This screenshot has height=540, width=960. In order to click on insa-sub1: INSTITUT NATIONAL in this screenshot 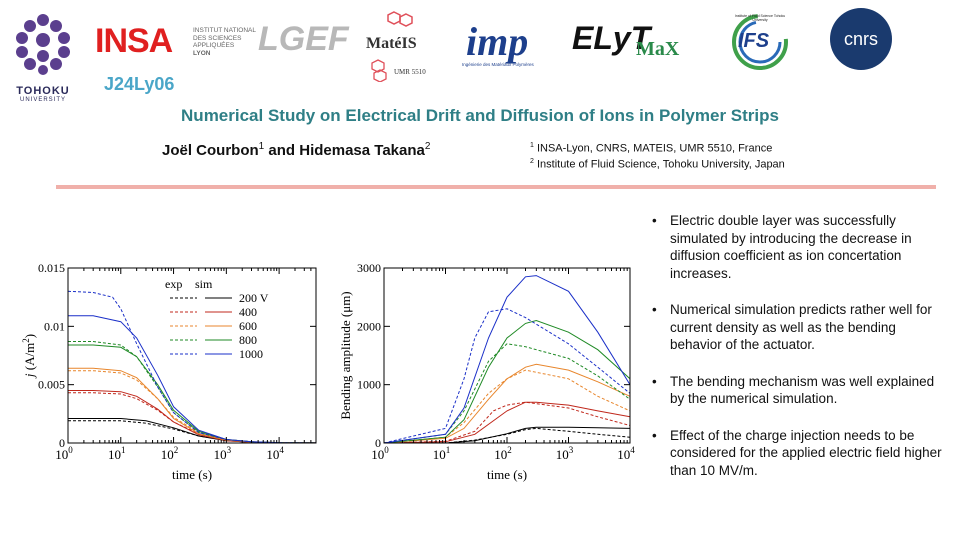, I will do `click(224, 30)`.